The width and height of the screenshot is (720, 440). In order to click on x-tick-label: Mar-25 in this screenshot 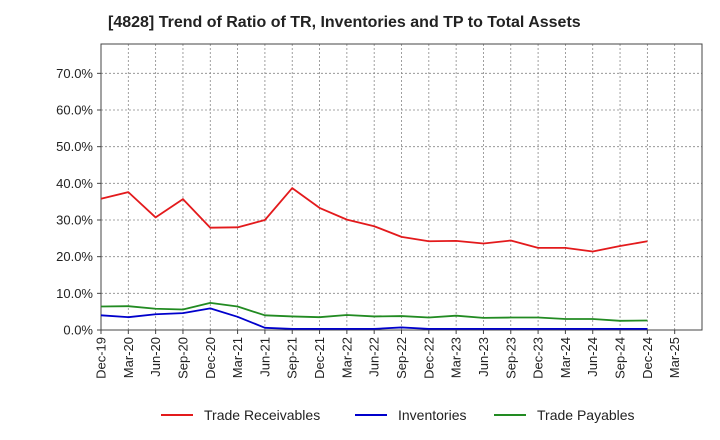, I will do `click(674, 357)`.